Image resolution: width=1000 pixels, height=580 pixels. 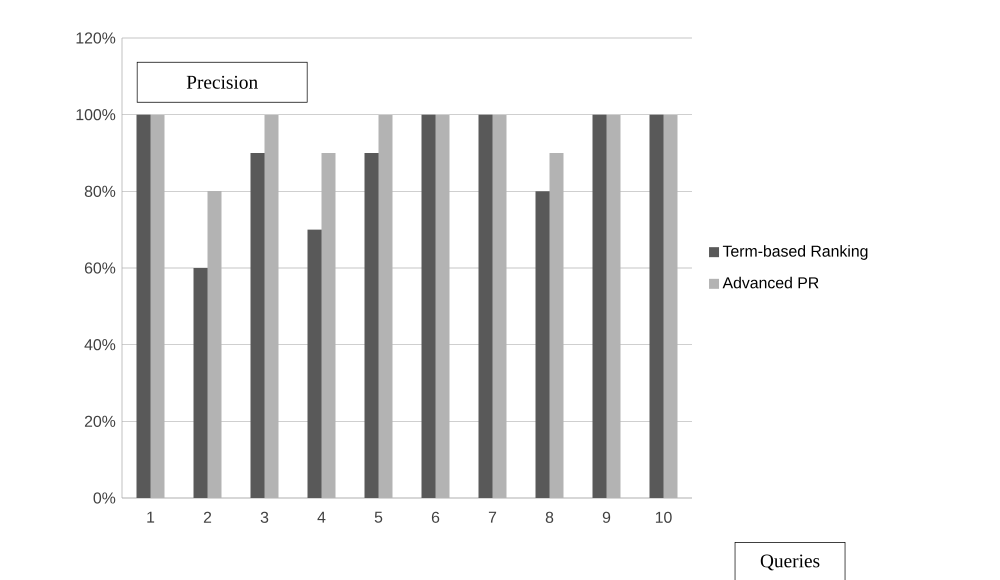 I want to click on y-tick-label: 40%, so click(x=100, y=344).